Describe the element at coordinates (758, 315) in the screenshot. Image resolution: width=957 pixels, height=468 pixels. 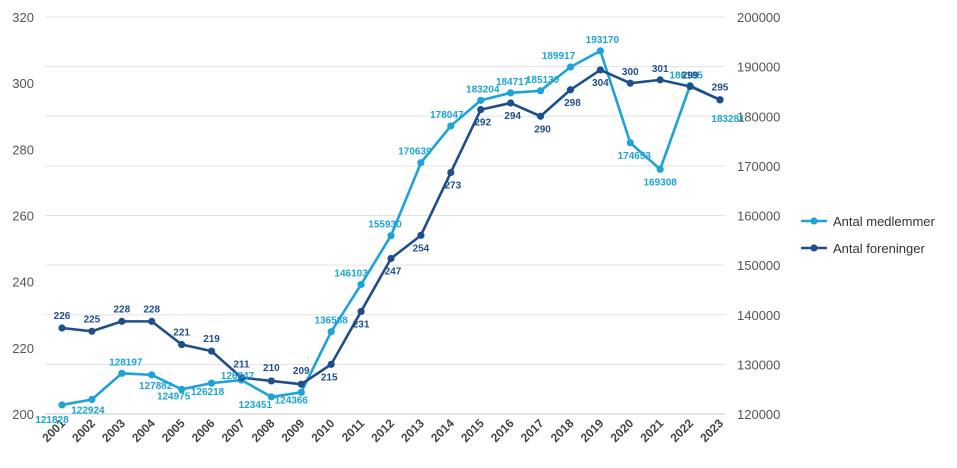
I see `right-axis-tick: 140000` at that location.